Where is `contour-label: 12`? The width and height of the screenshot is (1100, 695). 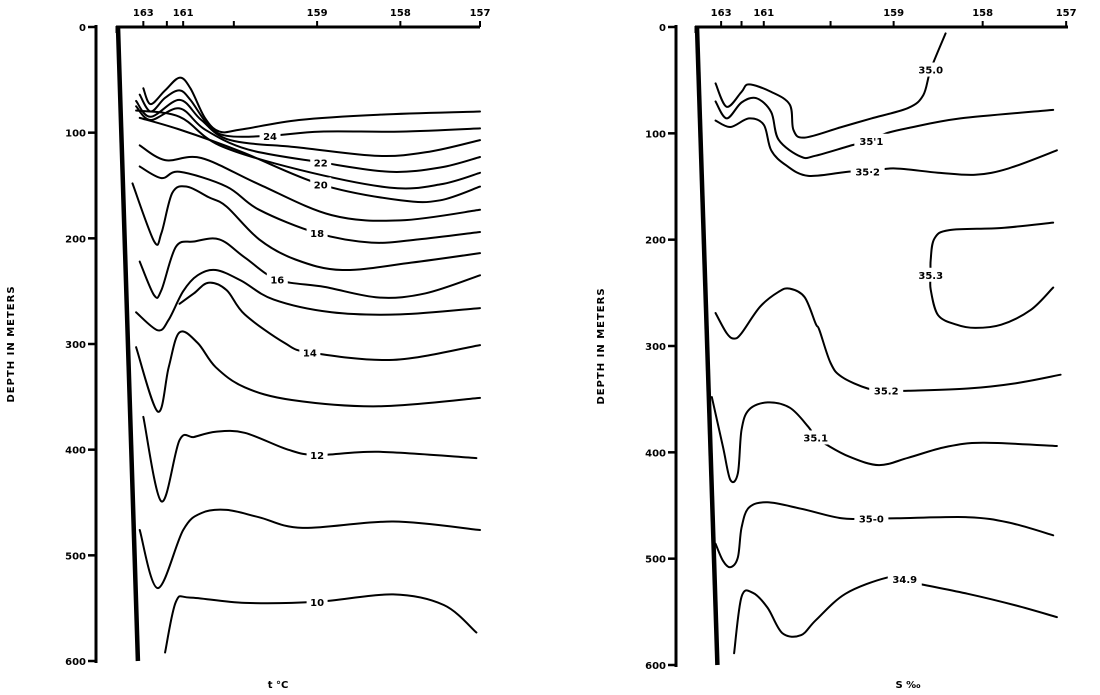
contour-label: 12 is located at coordinates (317, 456).